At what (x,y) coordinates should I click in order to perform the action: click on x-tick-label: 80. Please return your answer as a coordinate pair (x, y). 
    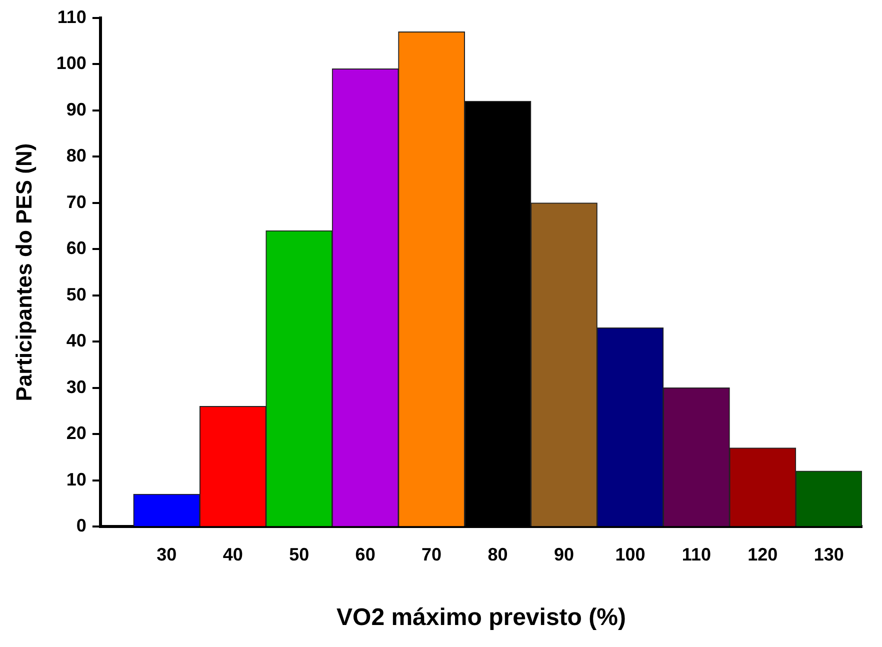
    Looking at the image, I should click on (498, 554).